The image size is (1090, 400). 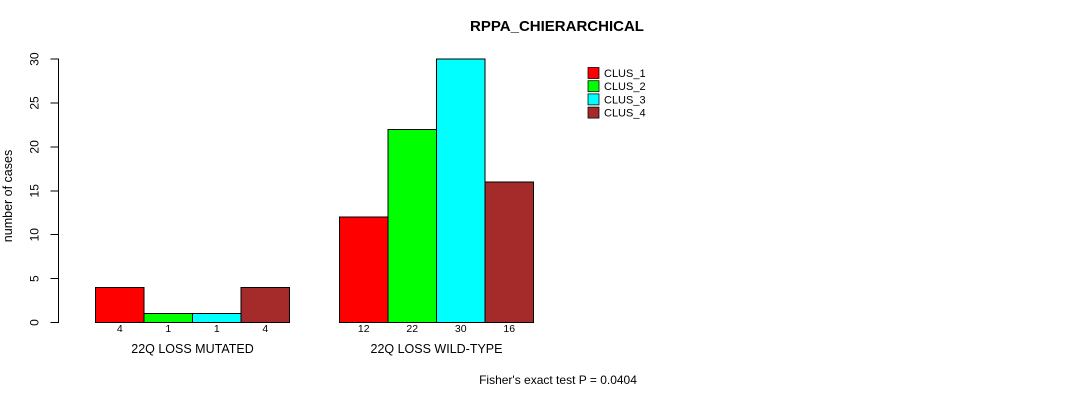 What do you see at coordinates (35, 235) in the screenshot?
I see `y-axis-tick-label: 10` at bounding box center [35, 235].